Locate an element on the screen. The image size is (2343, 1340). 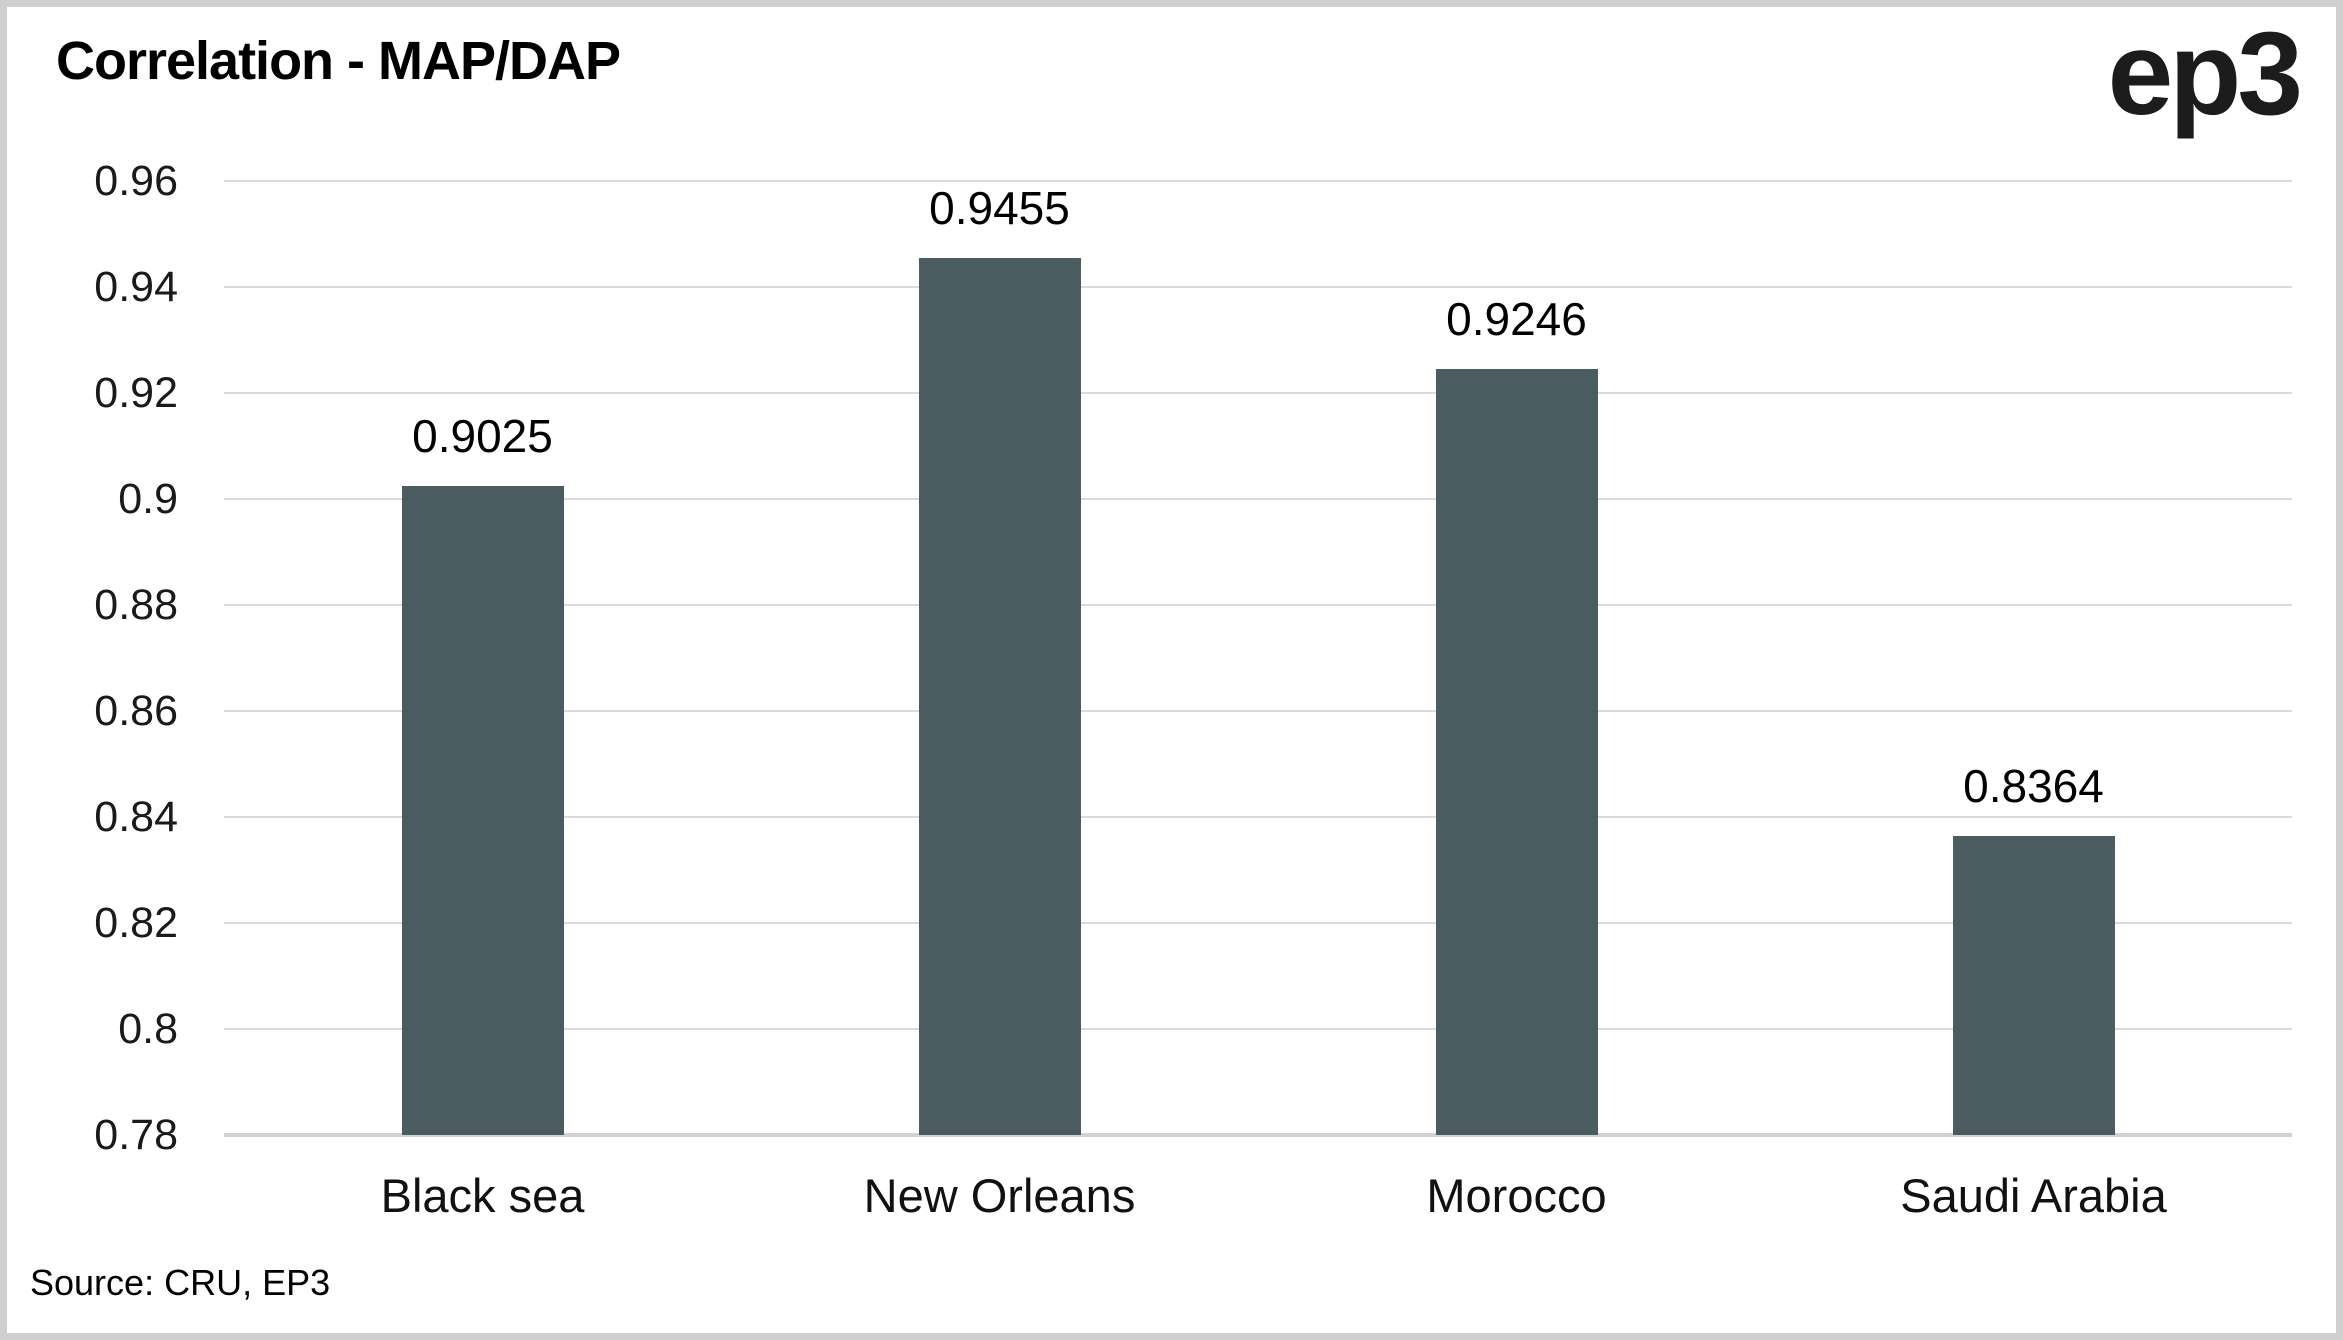
x-category-label: Saudi Arabia is located at coordinates (2033, 1195).